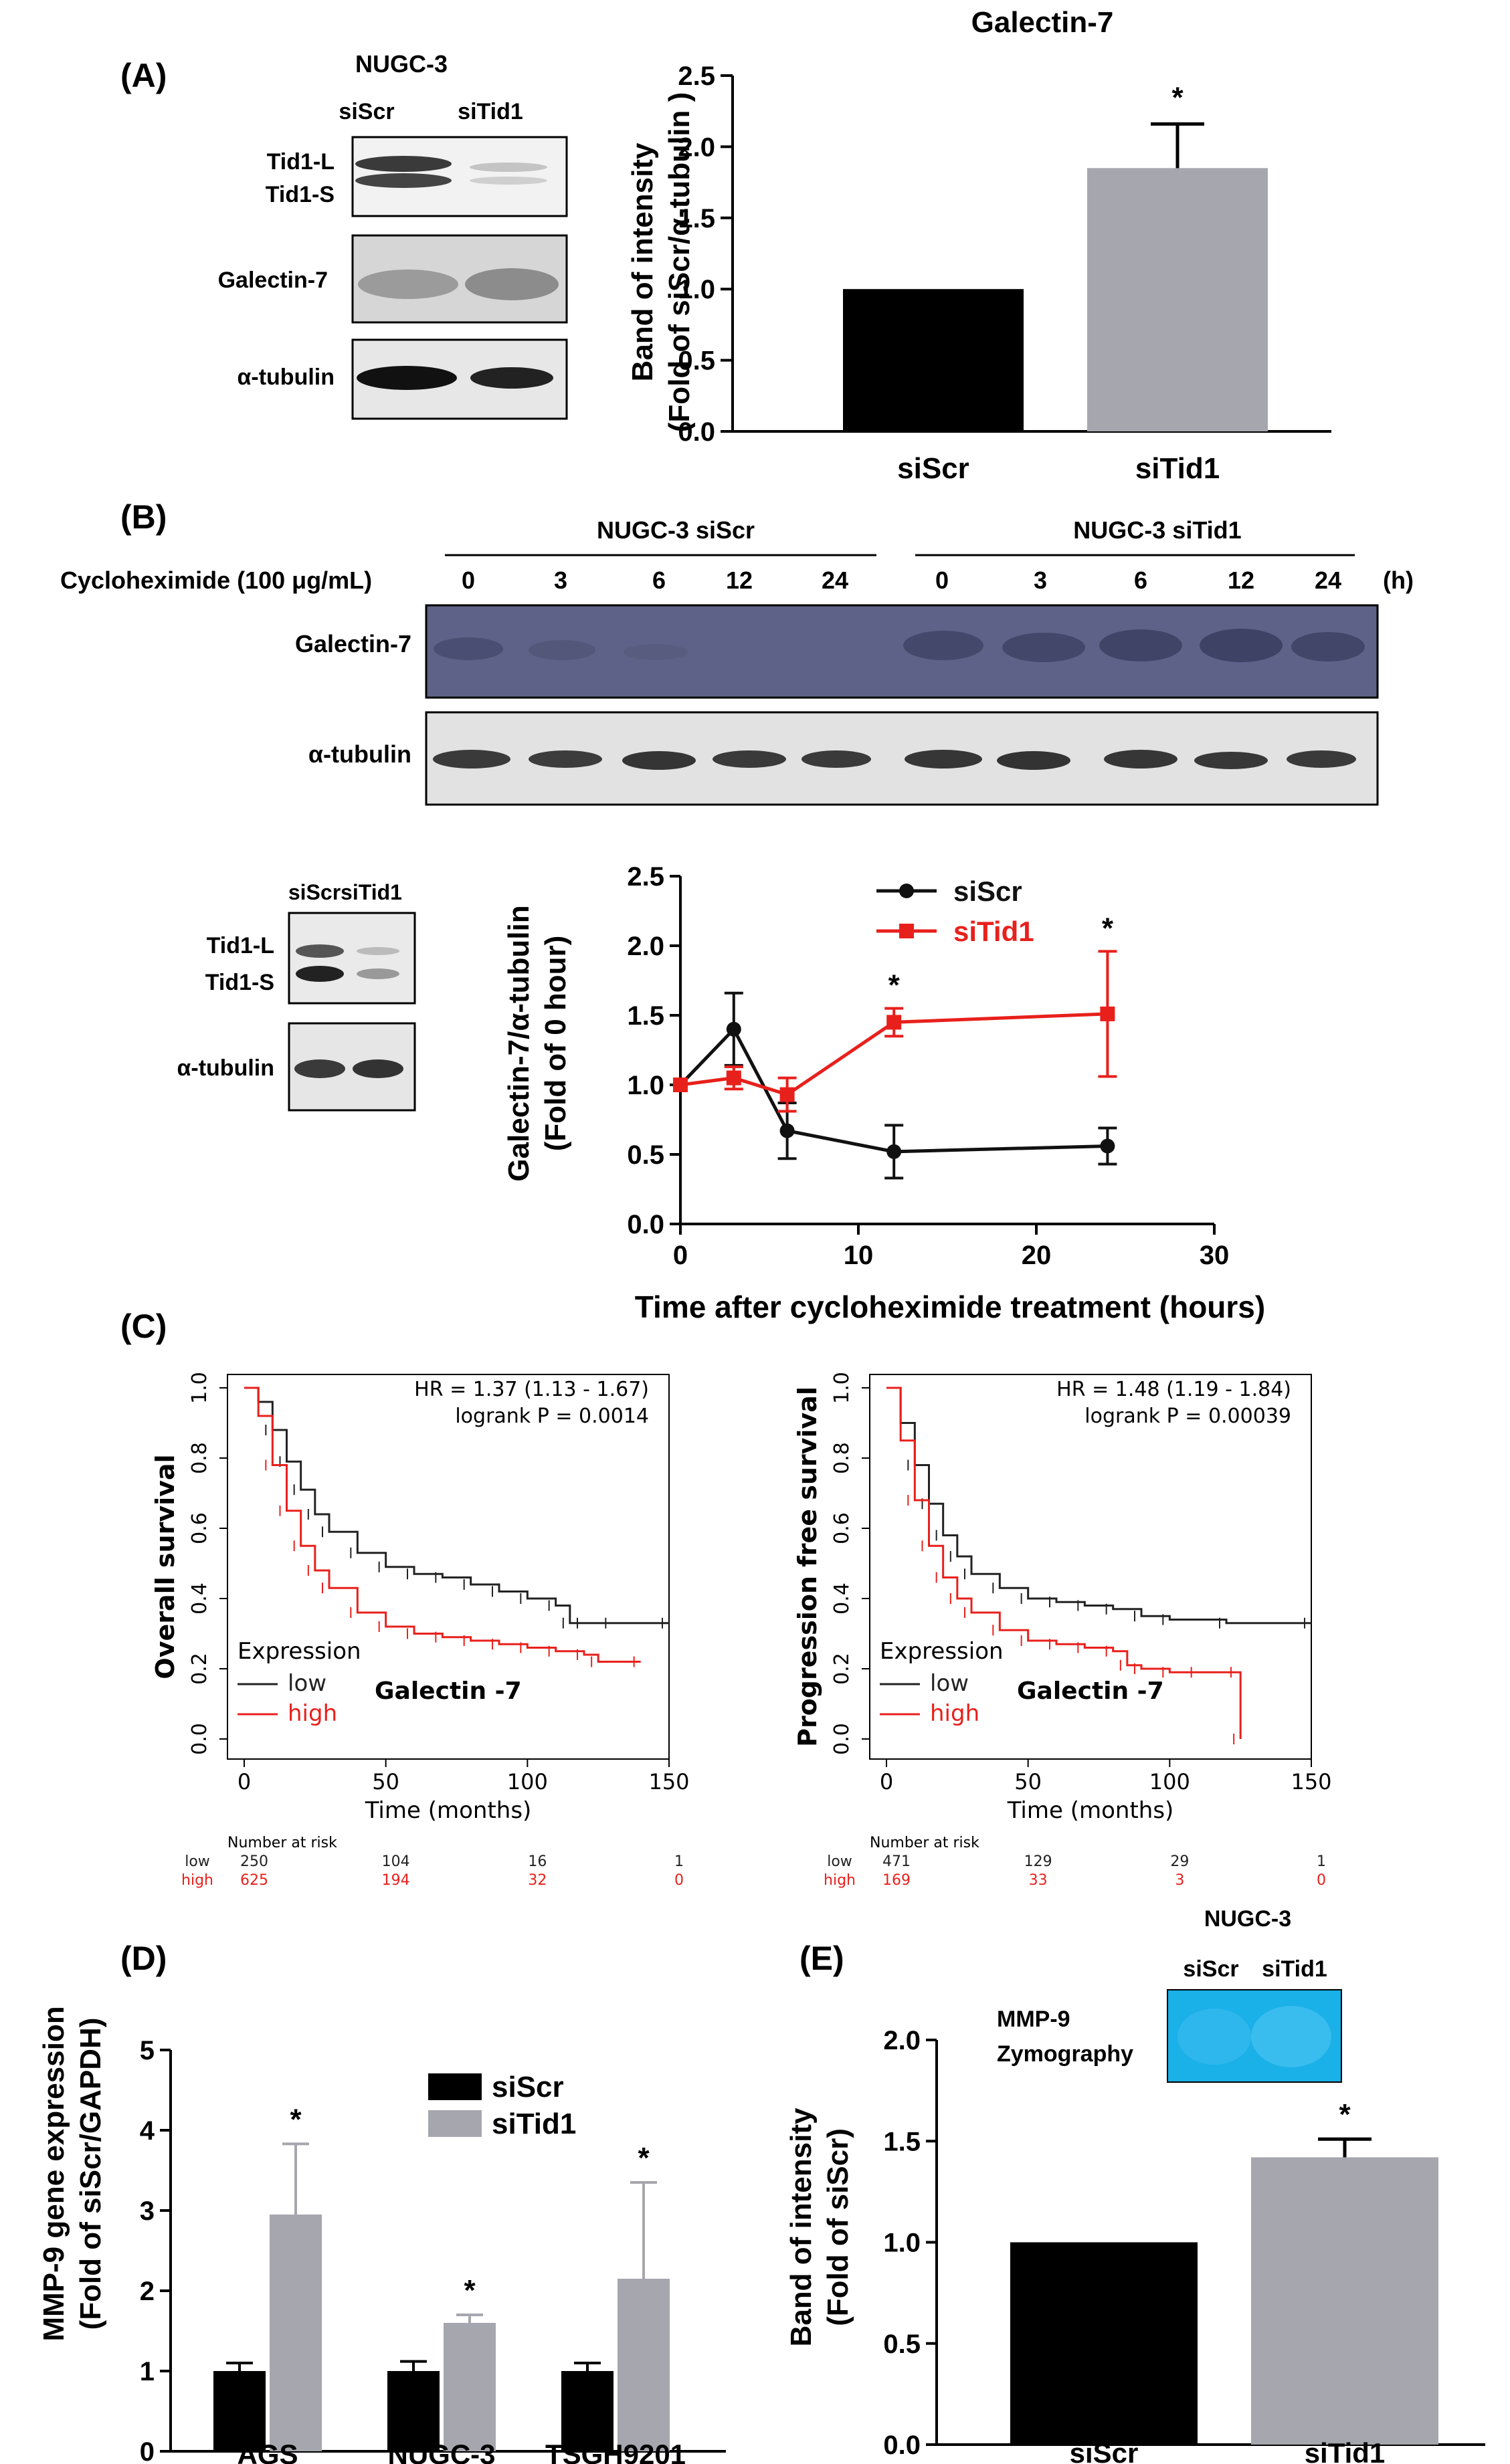 Image resolution: width=1510 pixels, height=2464 pixels. I want to click on chart-e-y-tick-label: 0.5, so click(902, 2344).